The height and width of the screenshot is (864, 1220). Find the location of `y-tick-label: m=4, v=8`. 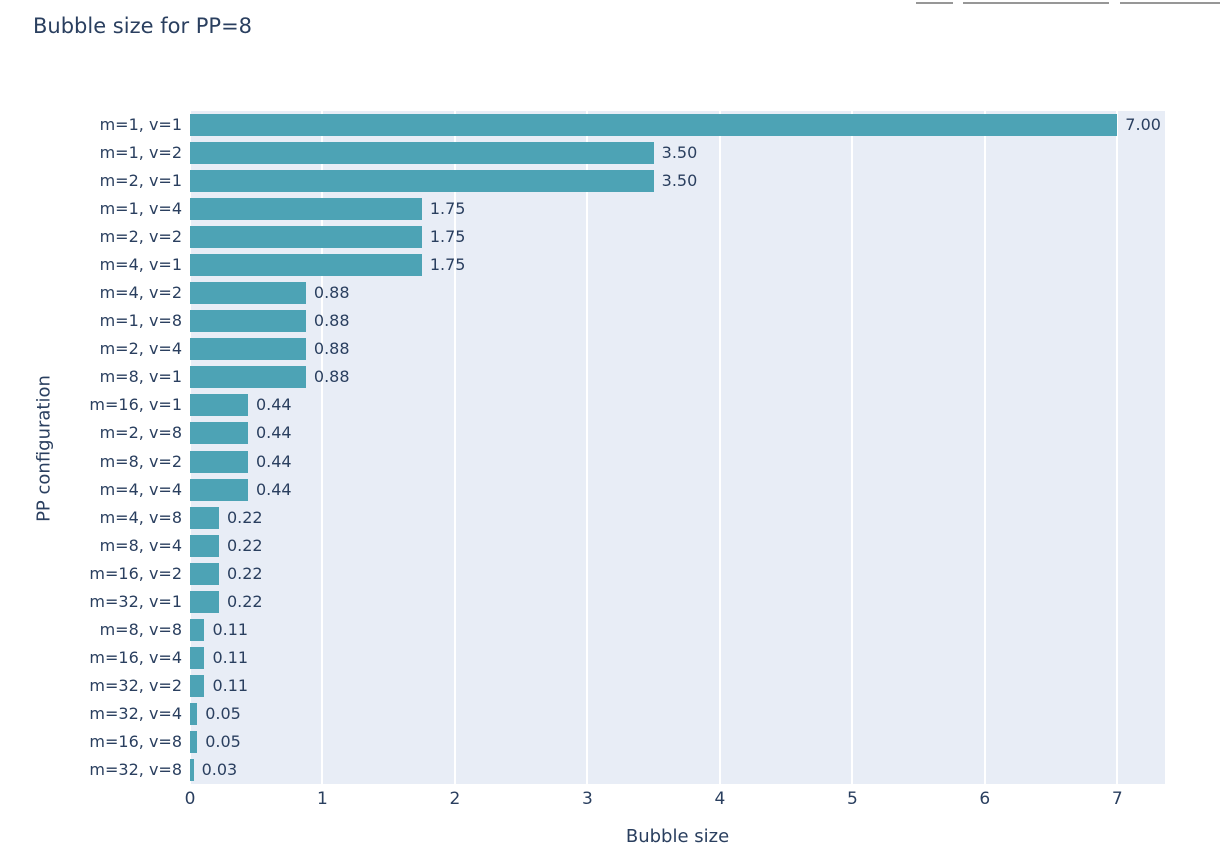

y-tick-label: m=4, v=8 is located at coordinates (140, 517).